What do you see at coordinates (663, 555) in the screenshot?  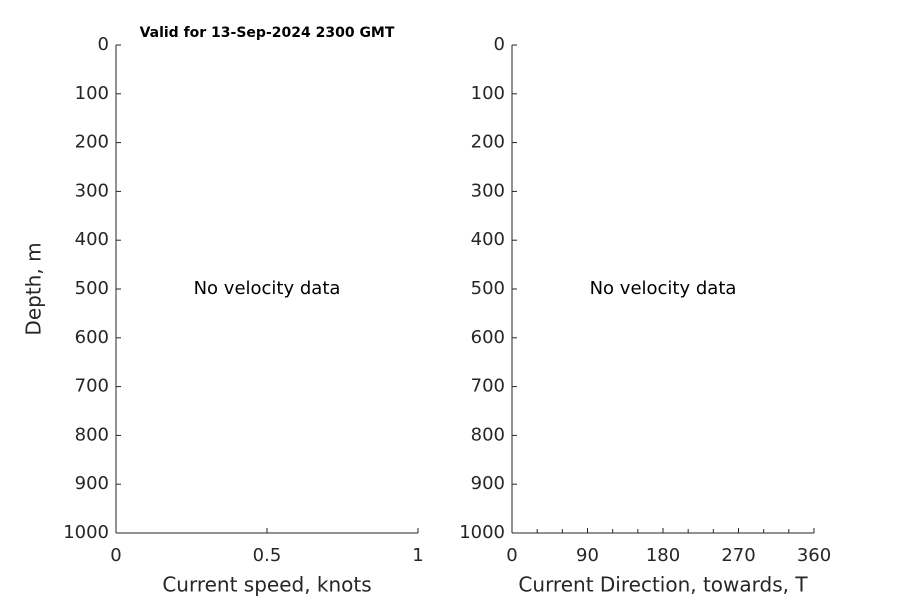 I see `x-tick-label: 180` at bounding box center [663, 555].